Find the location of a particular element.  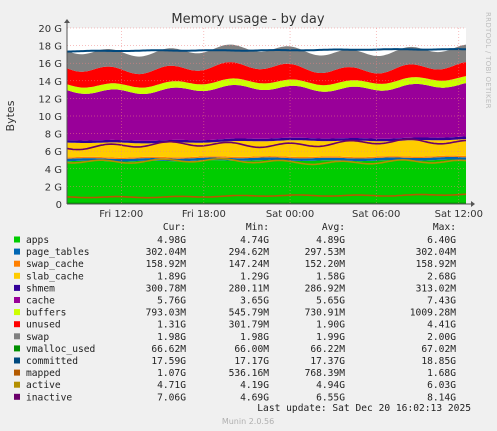

legend-header: Min: is located at coordinates (257, 227).